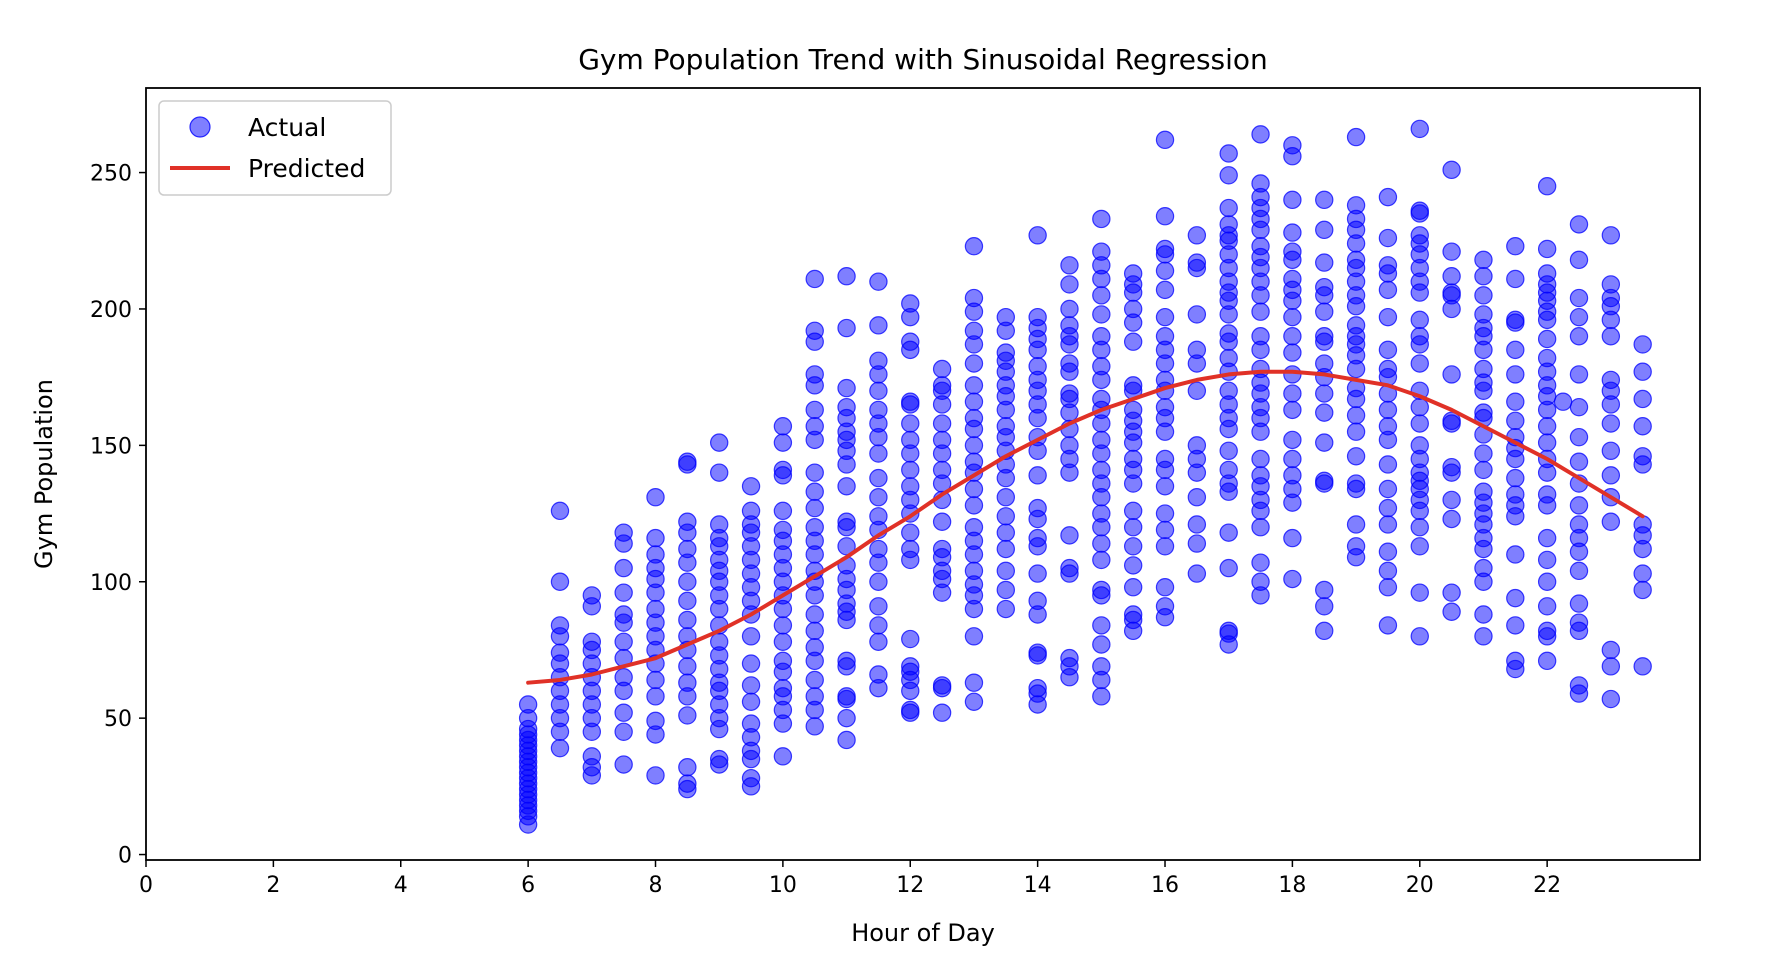  Describe the element at coordinates (111, 446) in the screenshot. I see `y-tick-label: 150` at that location.